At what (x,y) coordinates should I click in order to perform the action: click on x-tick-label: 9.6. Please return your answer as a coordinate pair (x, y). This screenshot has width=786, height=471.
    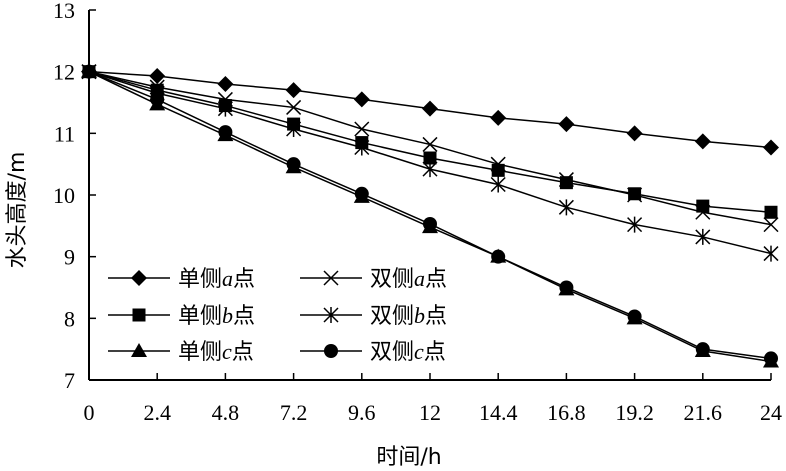
    Looking at the image, I should click on (362, 412).